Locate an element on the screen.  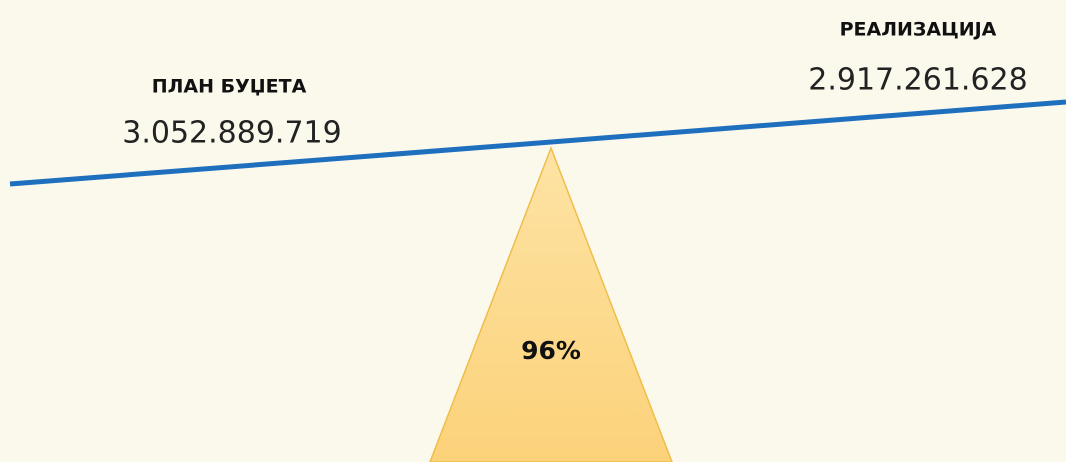
plan-label: ПЛАН БУЏЕТА is located at coordinates (229, 87).